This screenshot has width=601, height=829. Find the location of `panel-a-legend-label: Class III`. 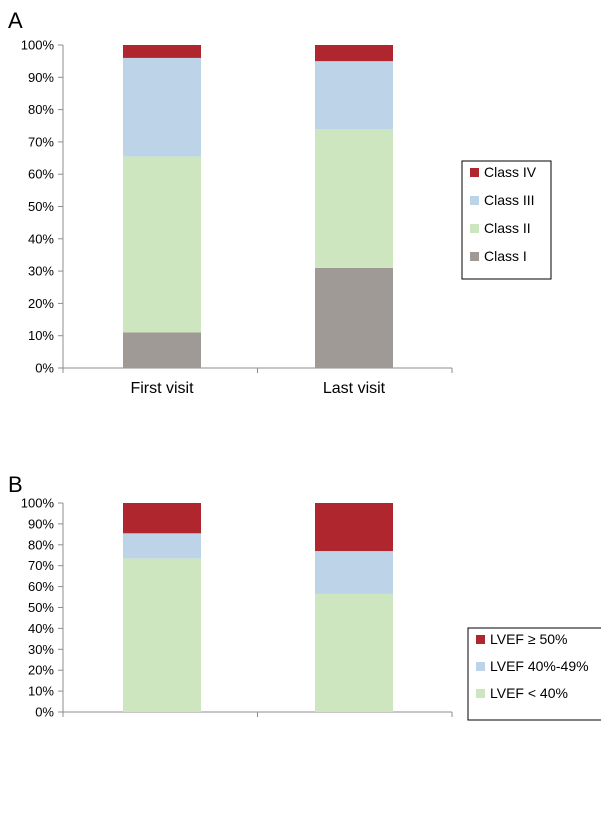

panel-a-legend-label: Class III is located at coordinates (509, 200).